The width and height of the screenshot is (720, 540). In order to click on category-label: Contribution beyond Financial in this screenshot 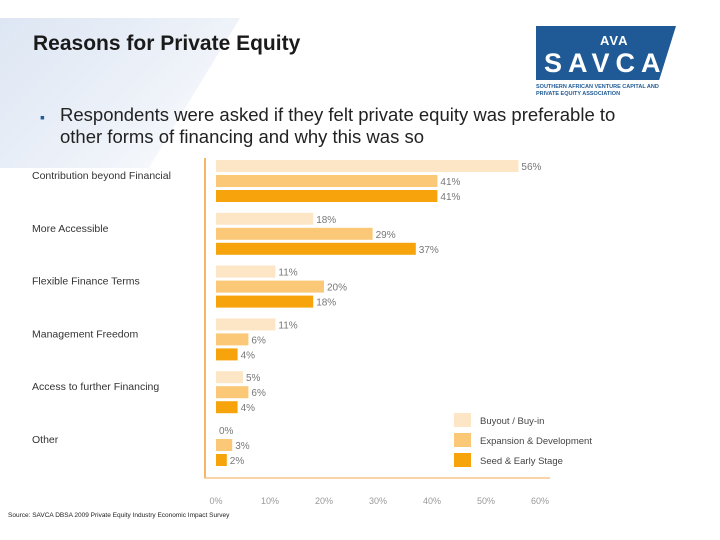, I will do `click(101, 176)`.